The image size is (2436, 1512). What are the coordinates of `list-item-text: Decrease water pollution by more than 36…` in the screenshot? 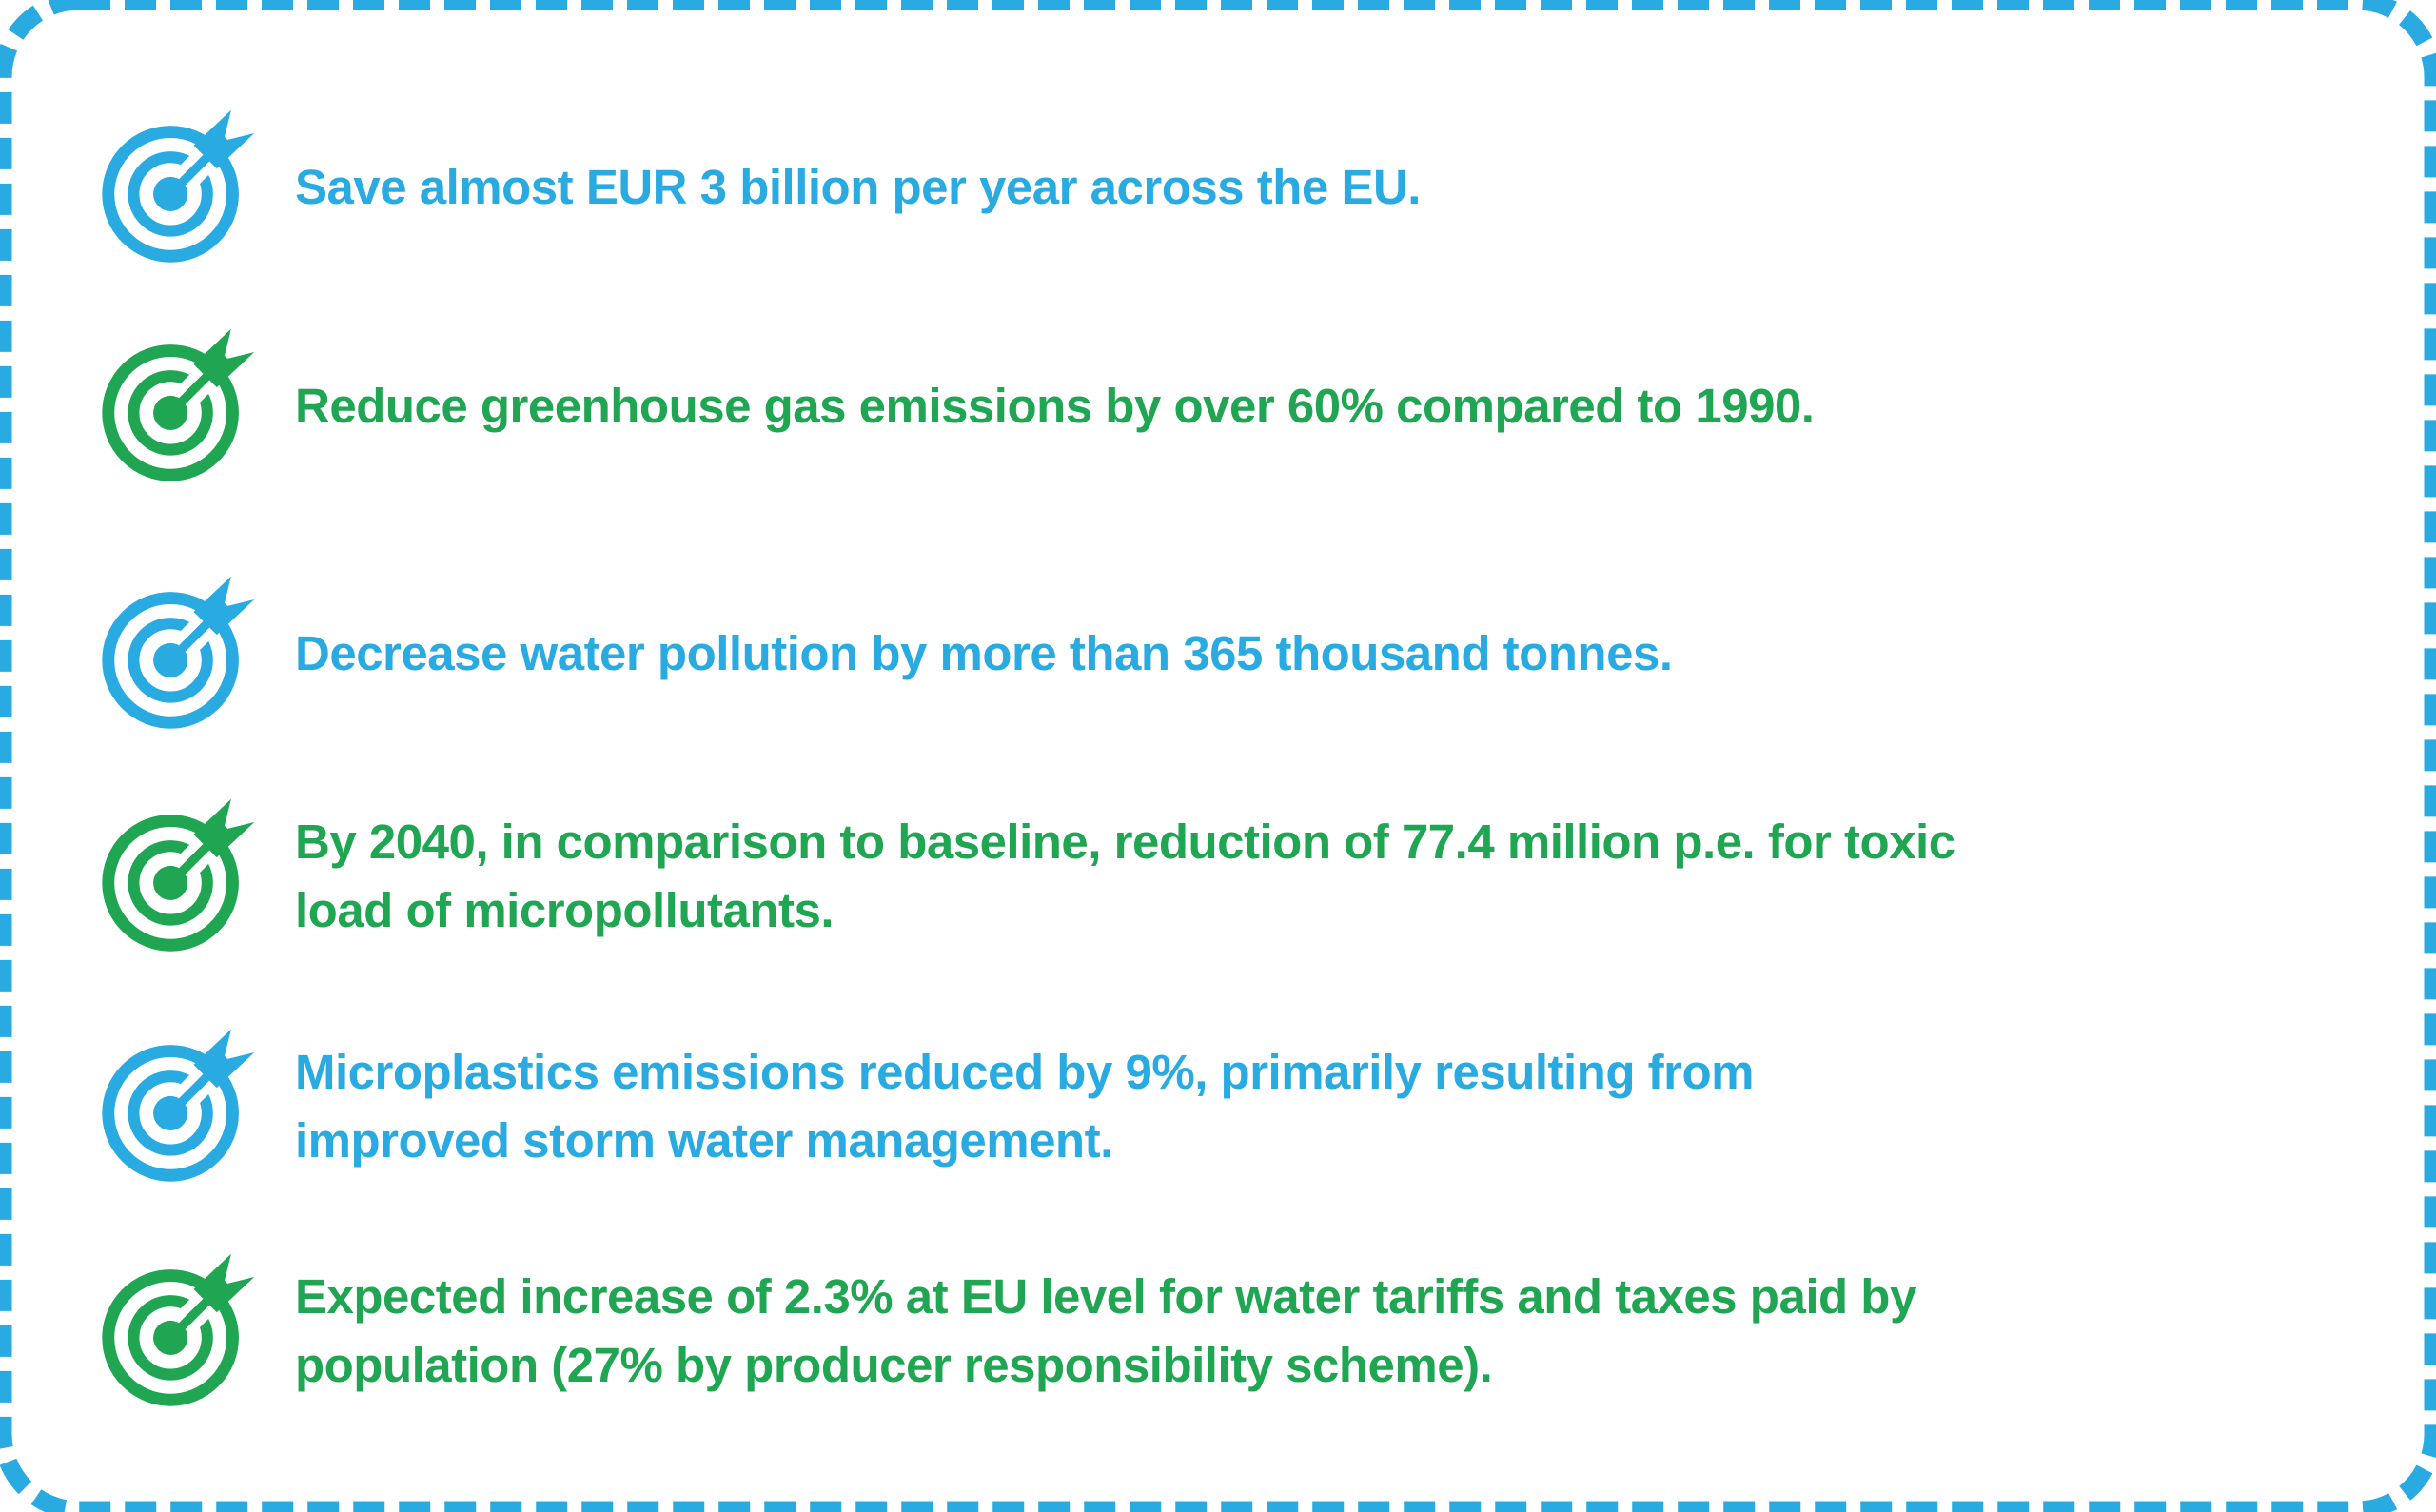 It's located at (984, 653).